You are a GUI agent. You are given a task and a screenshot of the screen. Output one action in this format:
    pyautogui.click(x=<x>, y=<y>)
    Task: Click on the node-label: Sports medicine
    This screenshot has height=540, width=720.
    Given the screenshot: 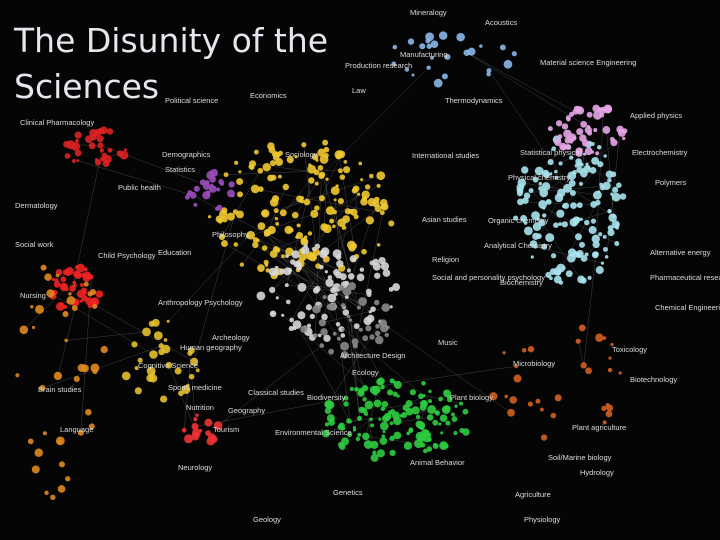 What is the action you would take?
    pyautogui.click(x=195, y=387)
    